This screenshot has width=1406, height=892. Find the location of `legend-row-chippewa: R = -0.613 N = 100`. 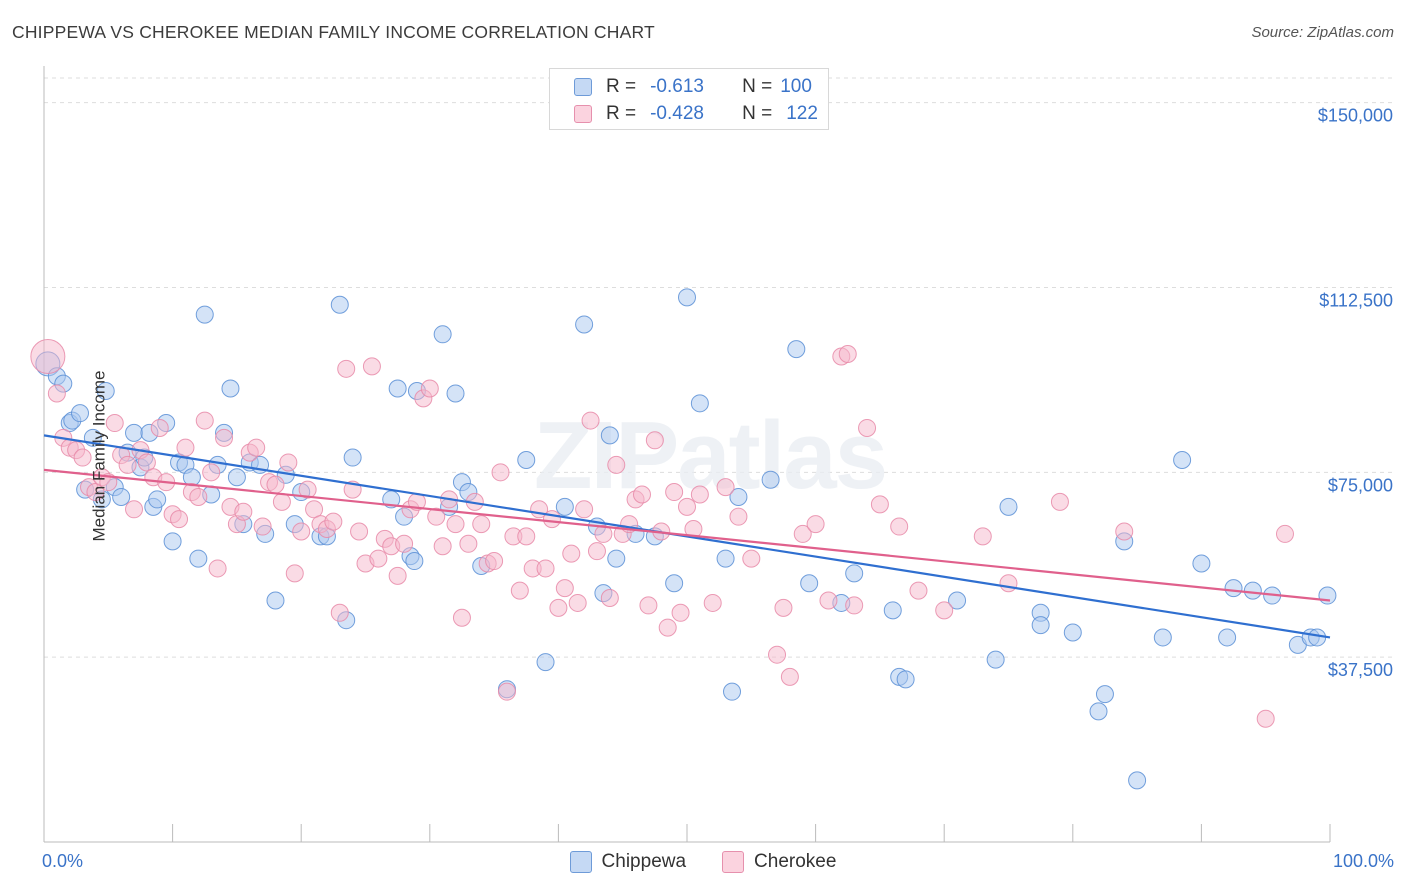

legend-row-chippewa: R = -0.613 N = 100 is located at coordinates (693, 87).